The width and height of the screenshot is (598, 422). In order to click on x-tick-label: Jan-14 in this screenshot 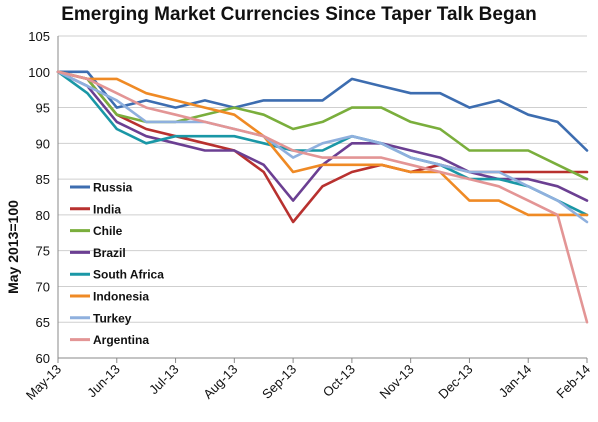, I will do `click(515, 381)`.